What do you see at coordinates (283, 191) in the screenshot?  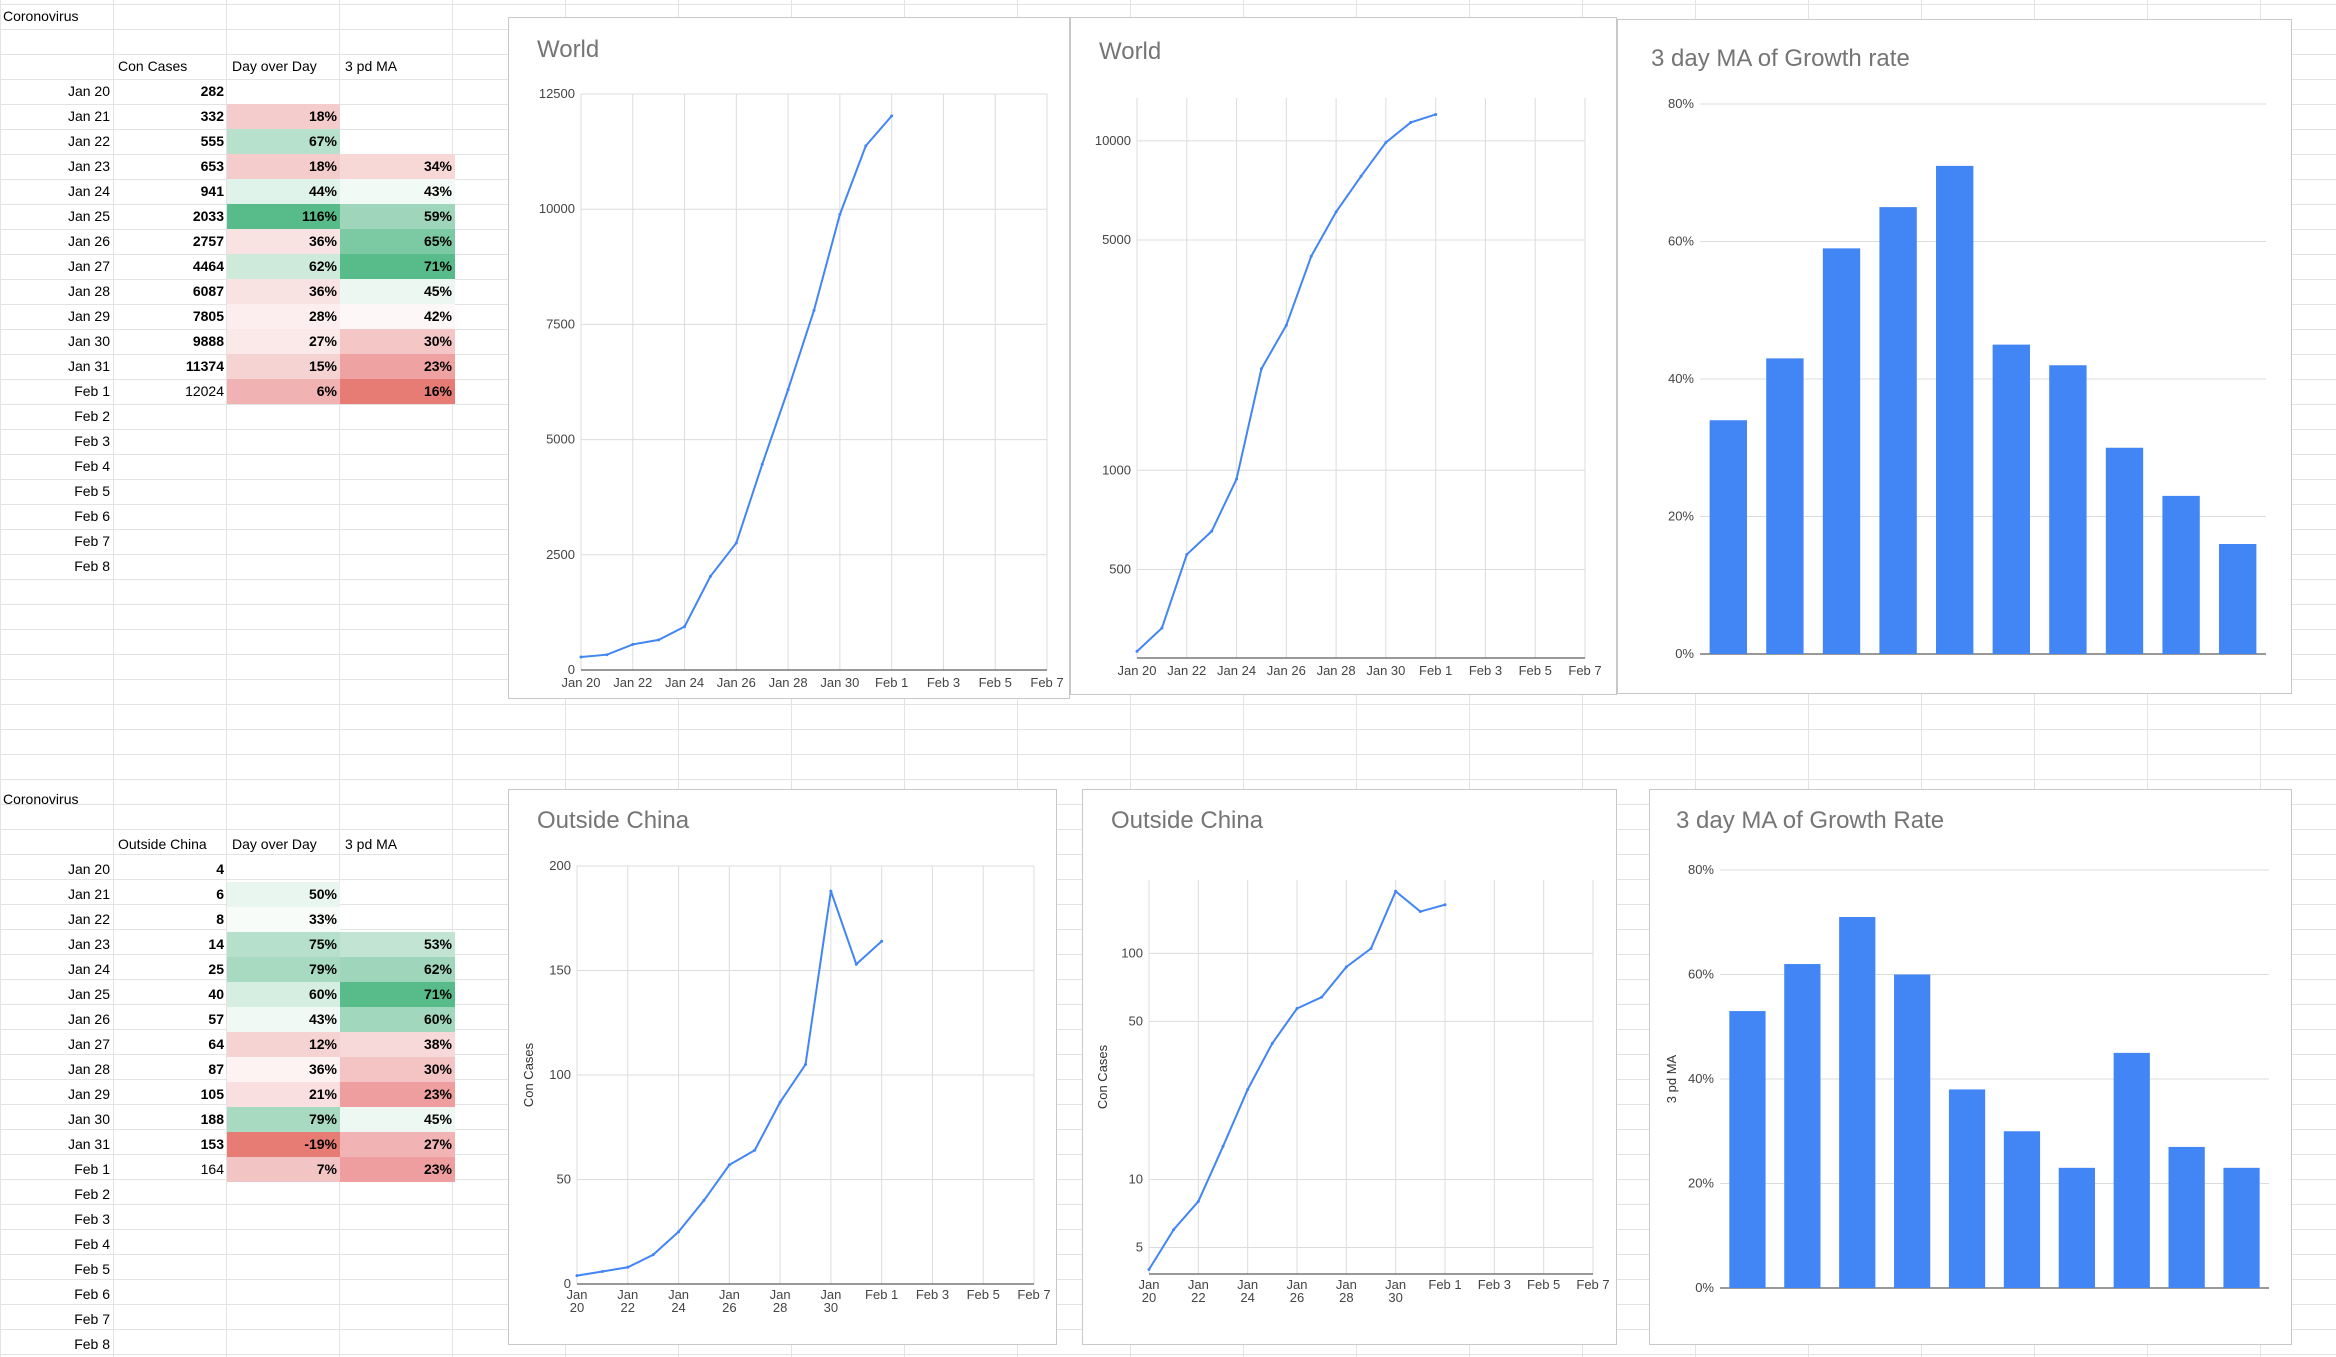 I see `day-over-day-cell: 44%` at bounding box center [283, 191].